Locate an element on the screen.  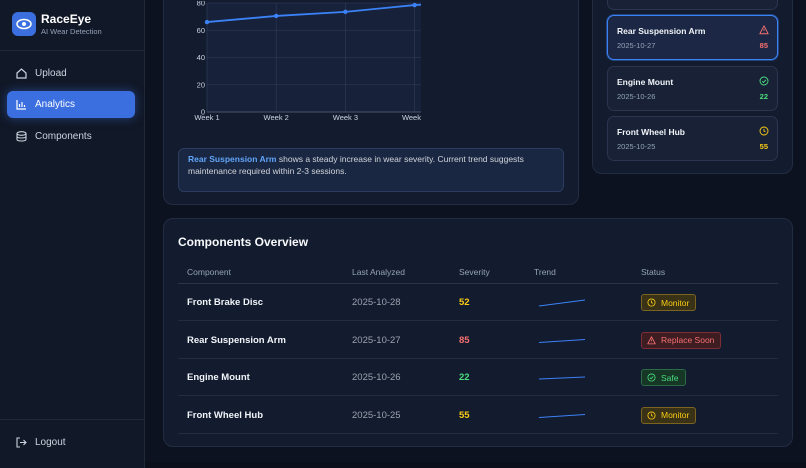
cell-component: Engine Mount is located at coordinates (218, 377).